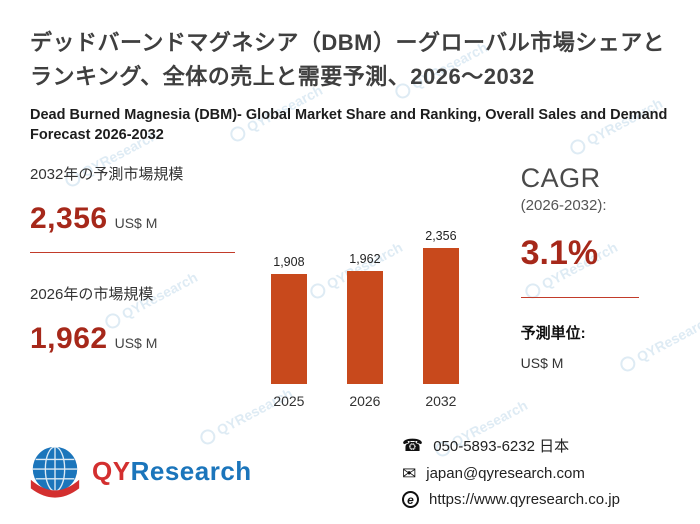 The width and height of the screenshot is (700, 524). What do you see at coordinates (542, 363) in the screenshot?
I see `forecast-unit-value: US$ M` at bounding box center [542, 363].